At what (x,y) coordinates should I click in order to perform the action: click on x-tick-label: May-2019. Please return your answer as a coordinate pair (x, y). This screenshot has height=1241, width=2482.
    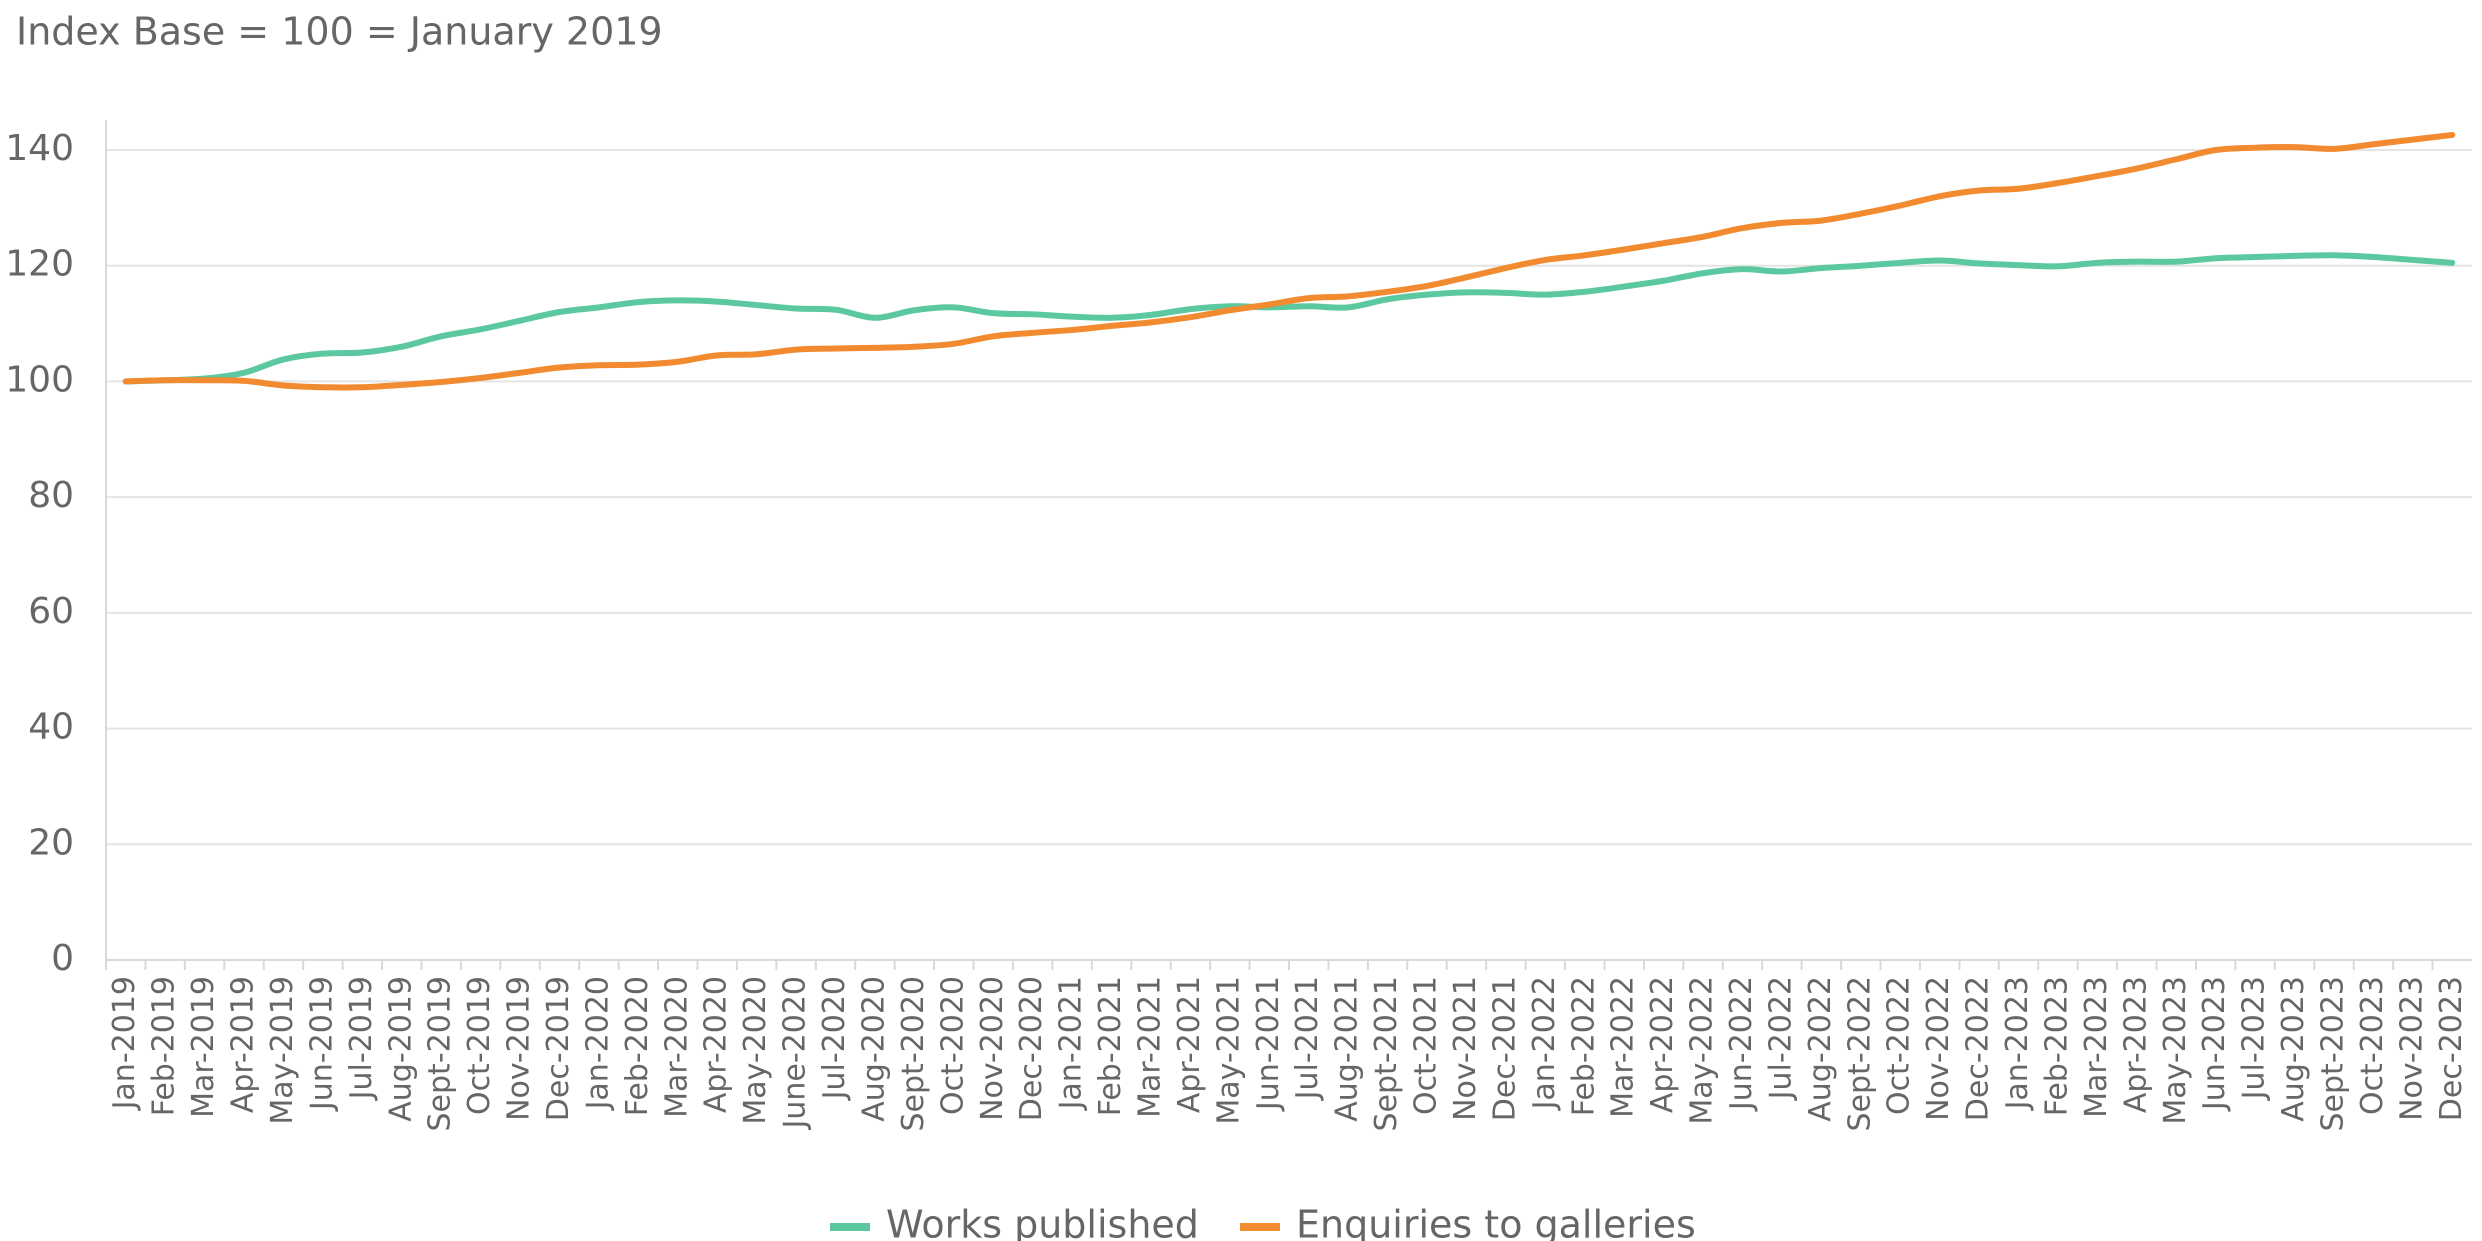
    Looking at the image, I should click on (282, 1050).